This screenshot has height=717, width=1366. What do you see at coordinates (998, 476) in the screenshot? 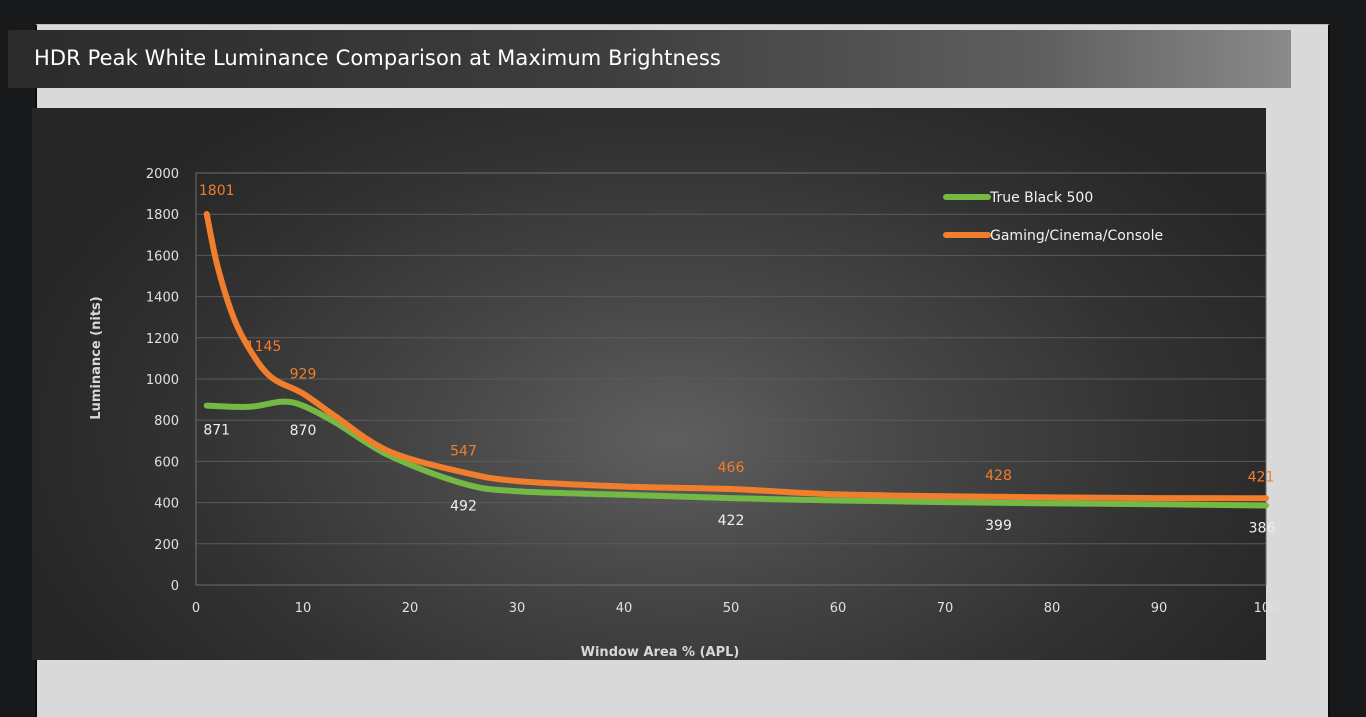
I see `data-label-gaming-cinema-console: 428` at bounding box center [998, 476].